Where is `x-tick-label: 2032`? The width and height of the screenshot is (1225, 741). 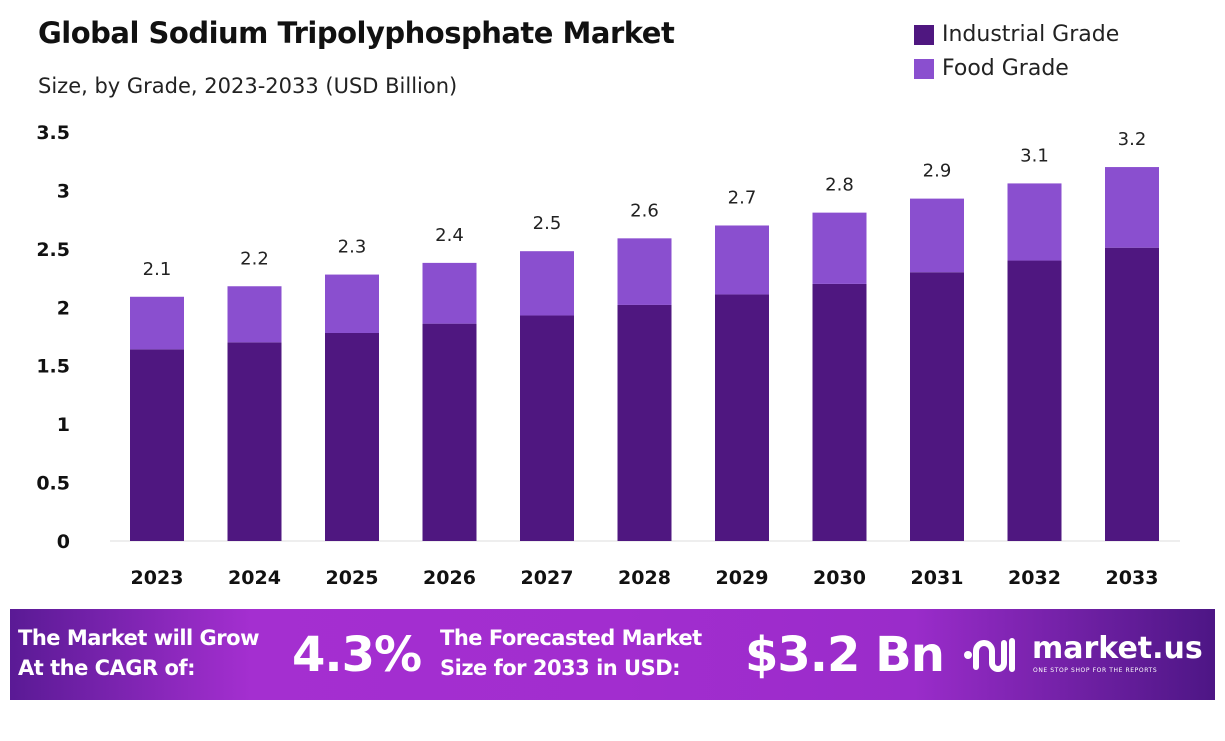
x-tick-label: 2032 is located at coordinates (1034, 578).